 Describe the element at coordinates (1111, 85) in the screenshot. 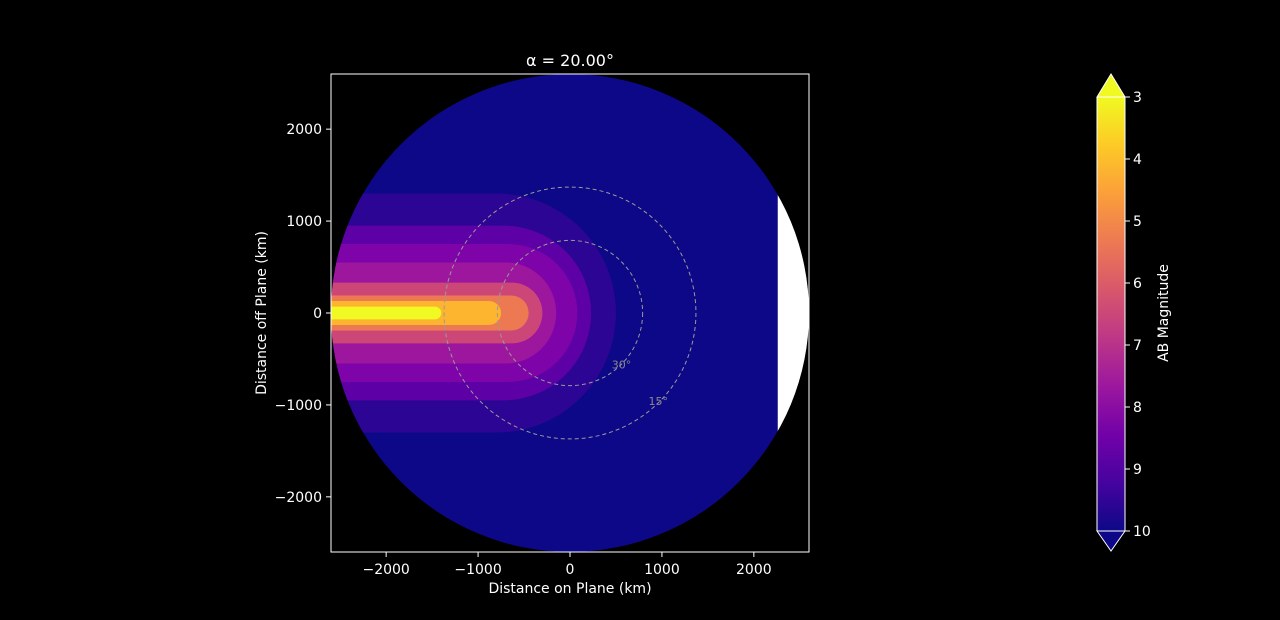

I see `colorbar-extend-top` at that location.